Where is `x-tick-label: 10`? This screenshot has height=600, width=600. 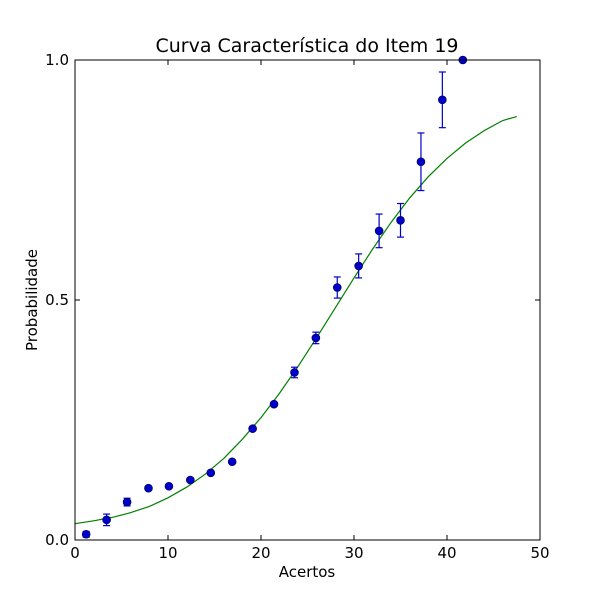 x-tick-label: 10 is located at coordinates (167, 553).